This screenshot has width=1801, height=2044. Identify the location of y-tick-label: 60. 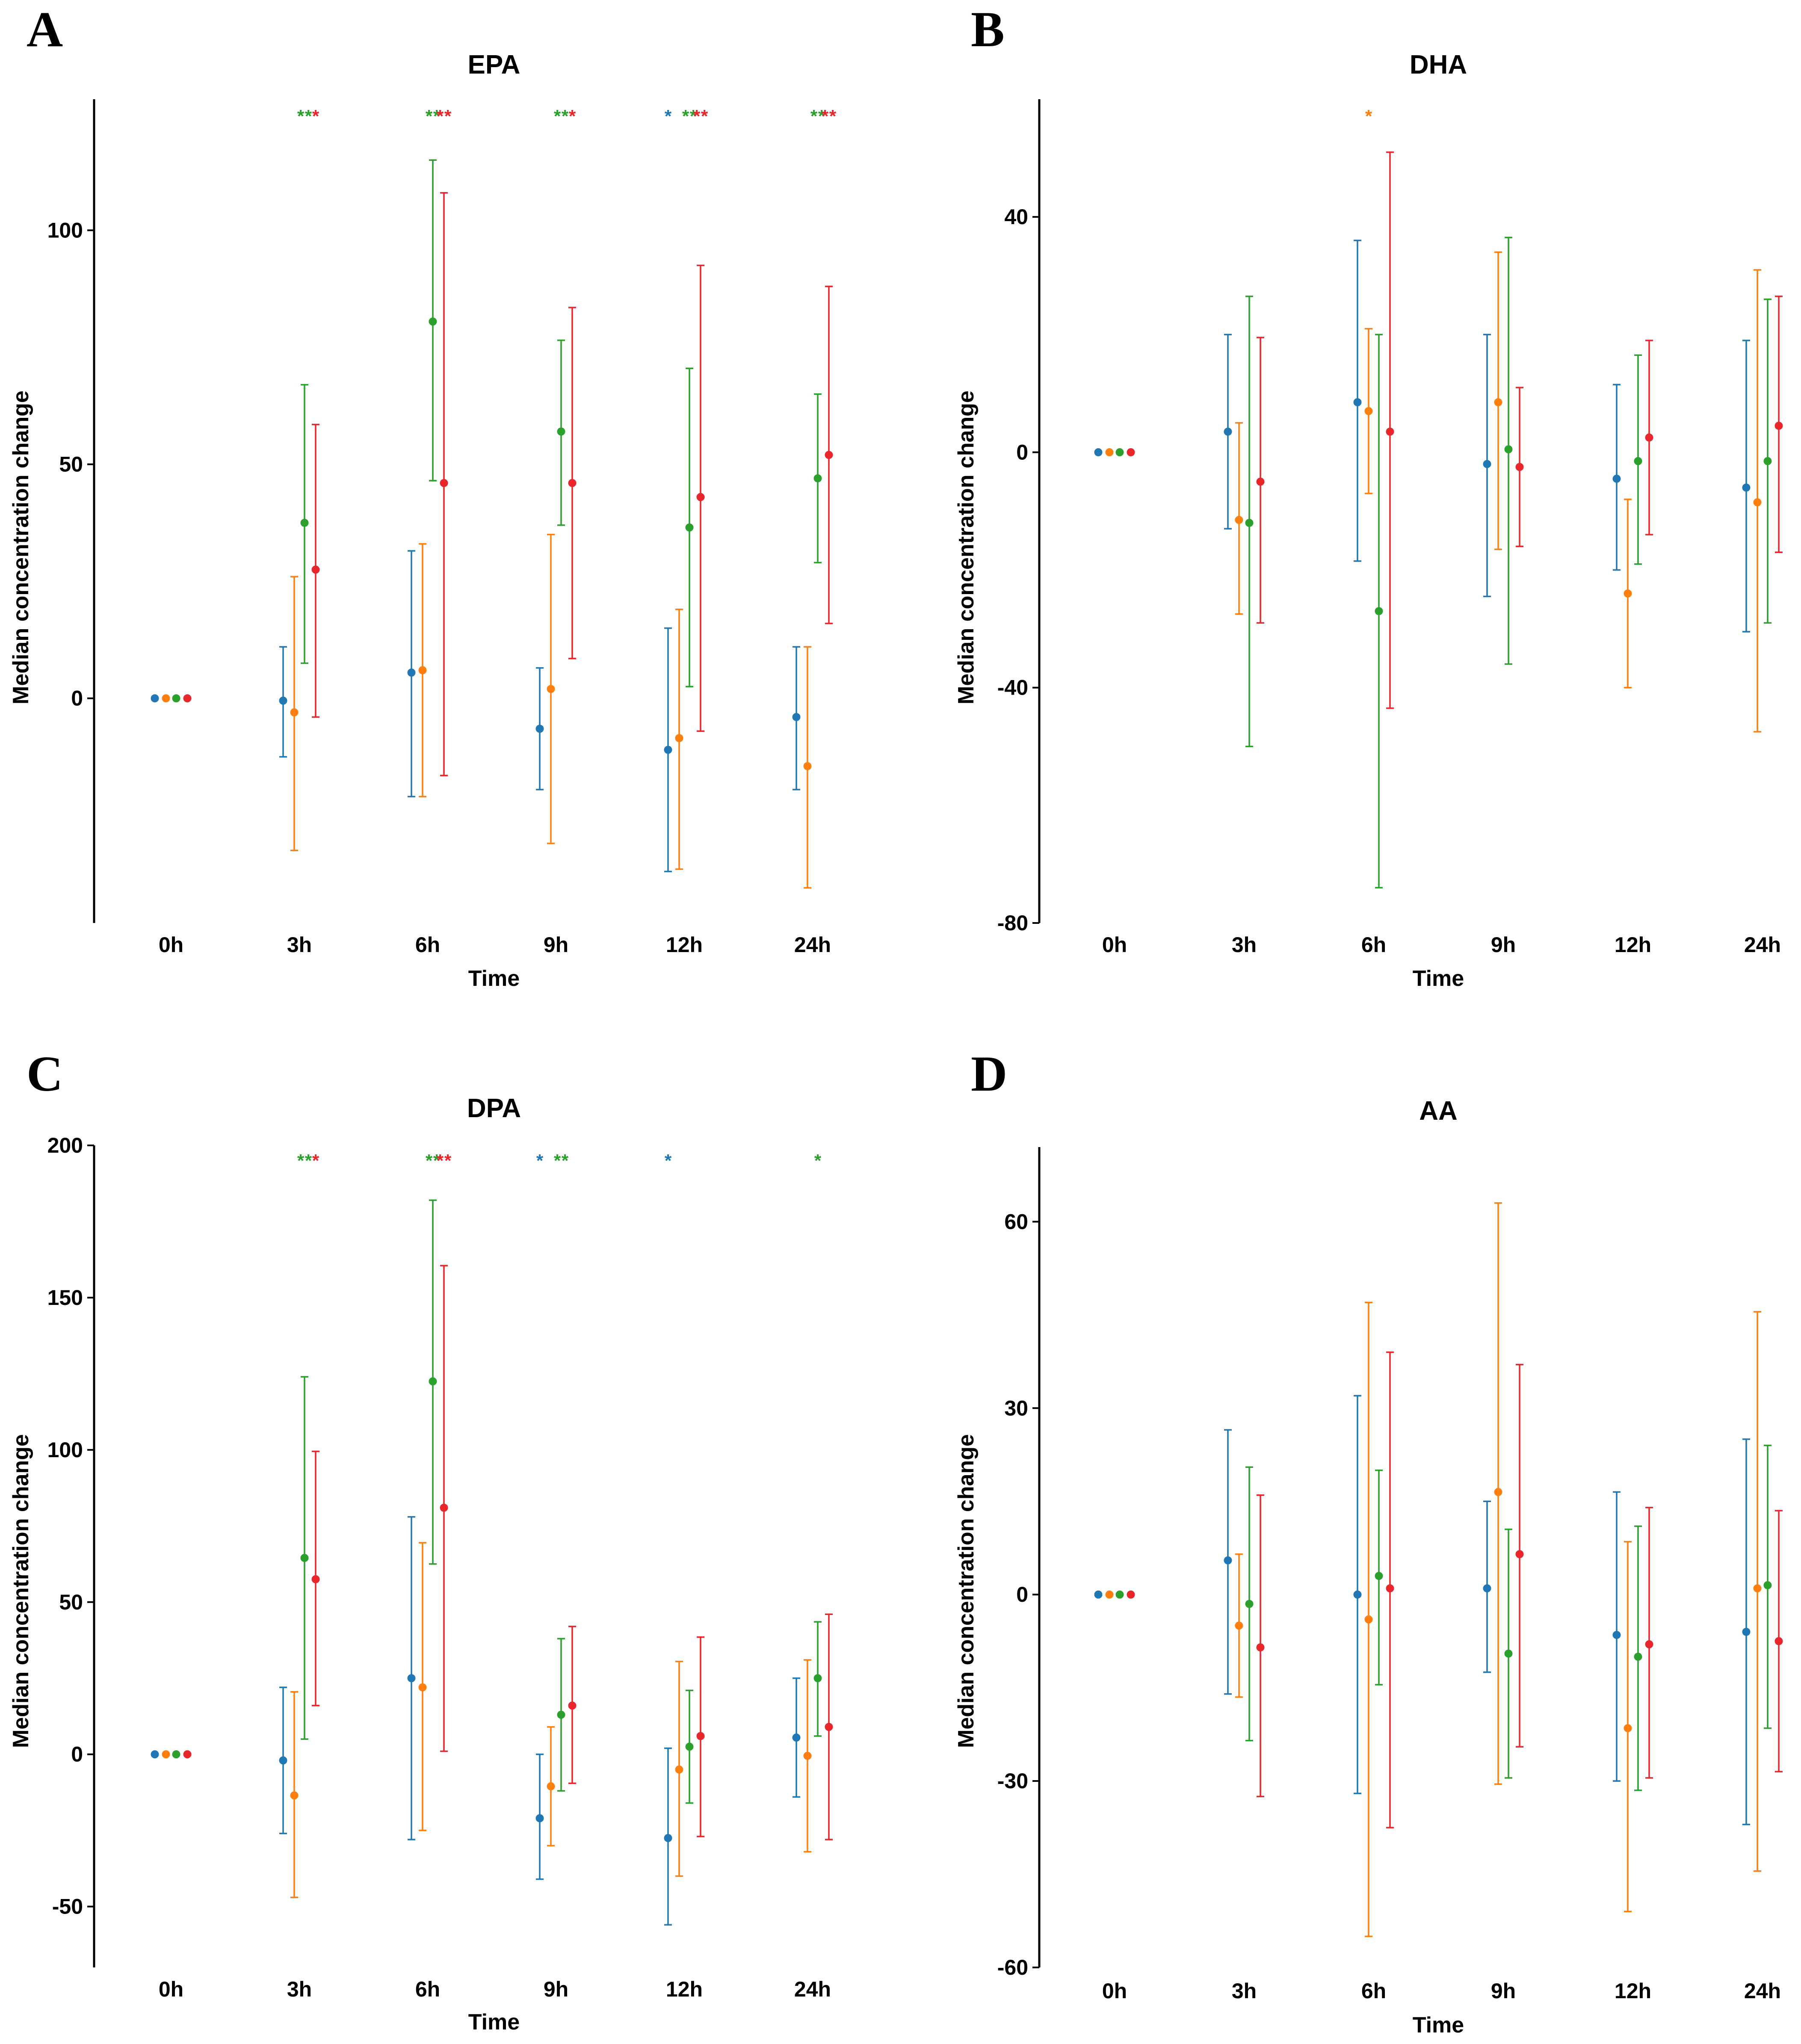
(1016, 1222).